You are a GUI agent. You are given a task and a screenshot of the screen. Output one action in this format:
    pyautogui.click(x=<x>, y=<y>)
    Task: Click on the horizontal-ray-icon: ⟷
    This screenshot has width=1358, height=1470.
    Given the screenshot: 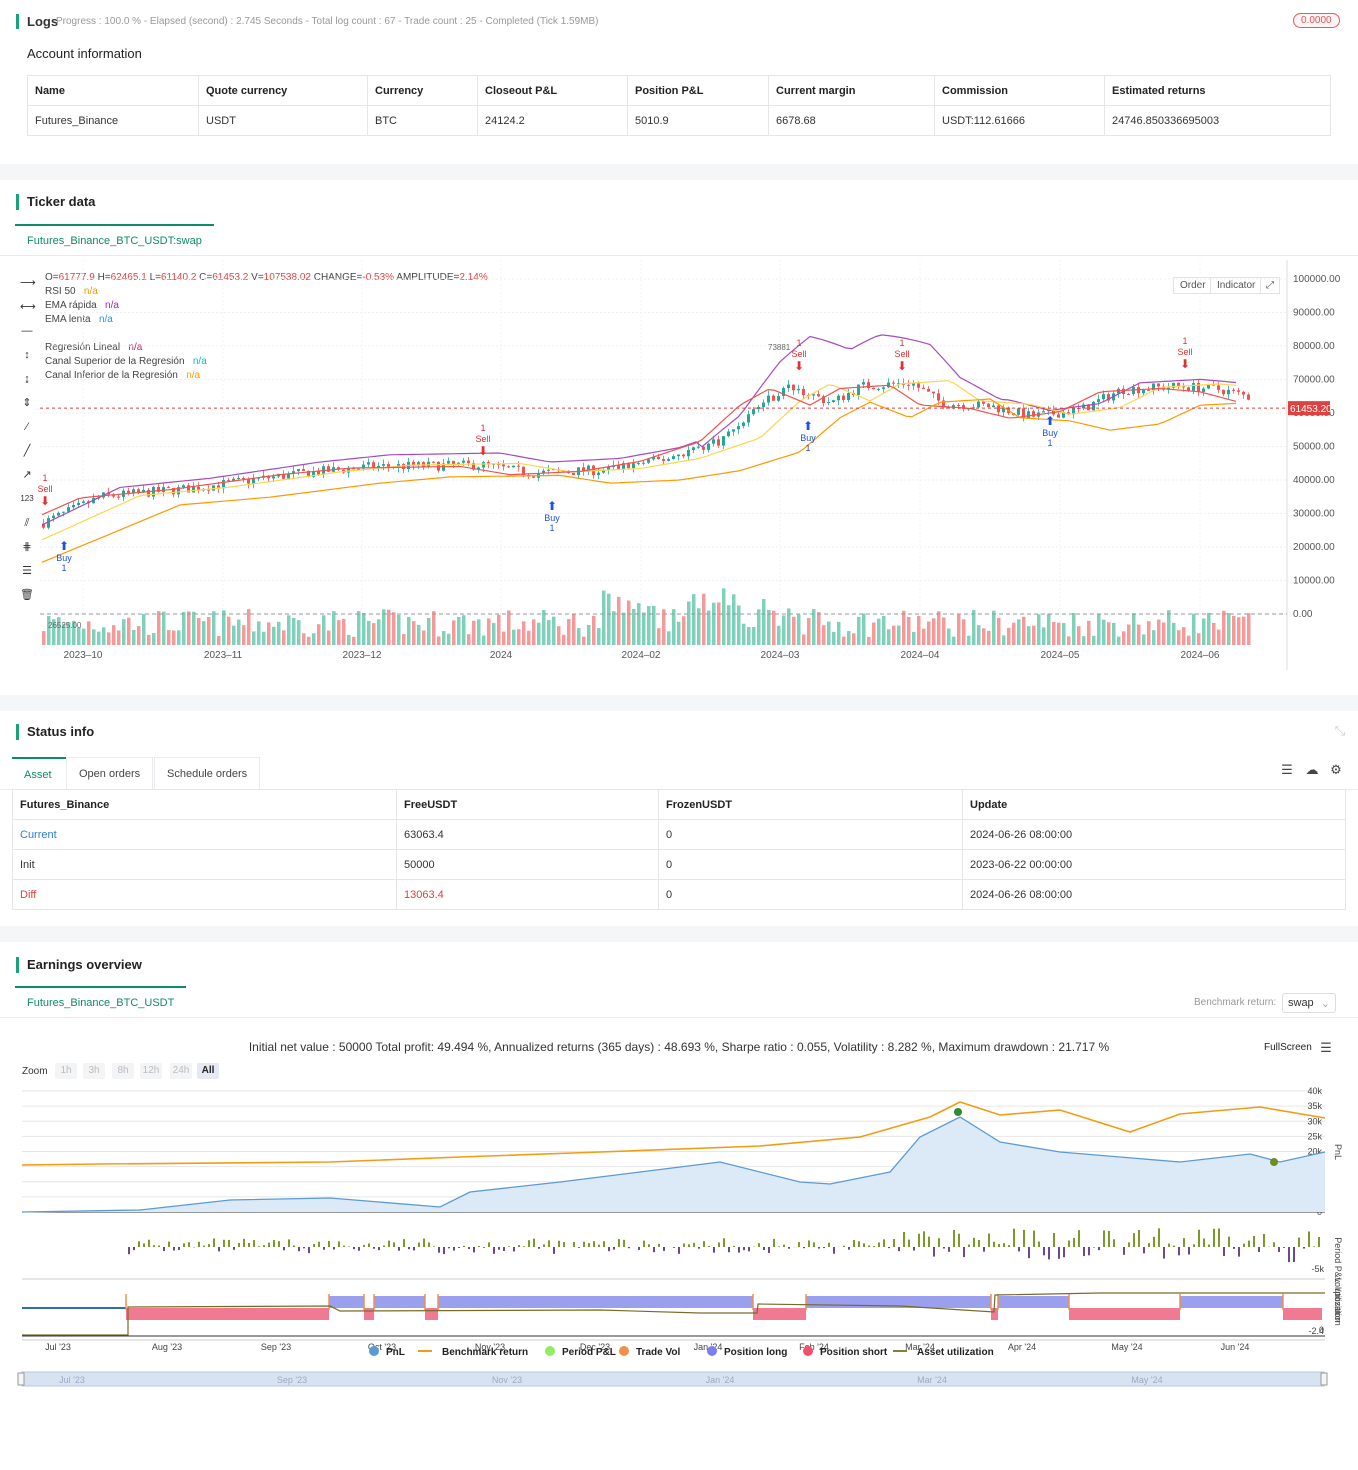 What is the action you would take?
    pyautogui.click(x=28, y=307)
    